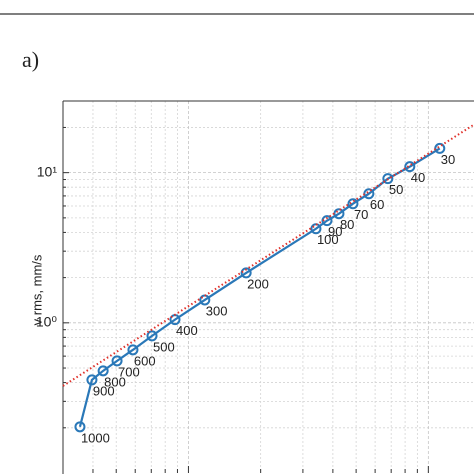  What do you see at coordinates (448, 159) in the screenshot?
I see `point-label: 30` at bounding box center [448, 159].